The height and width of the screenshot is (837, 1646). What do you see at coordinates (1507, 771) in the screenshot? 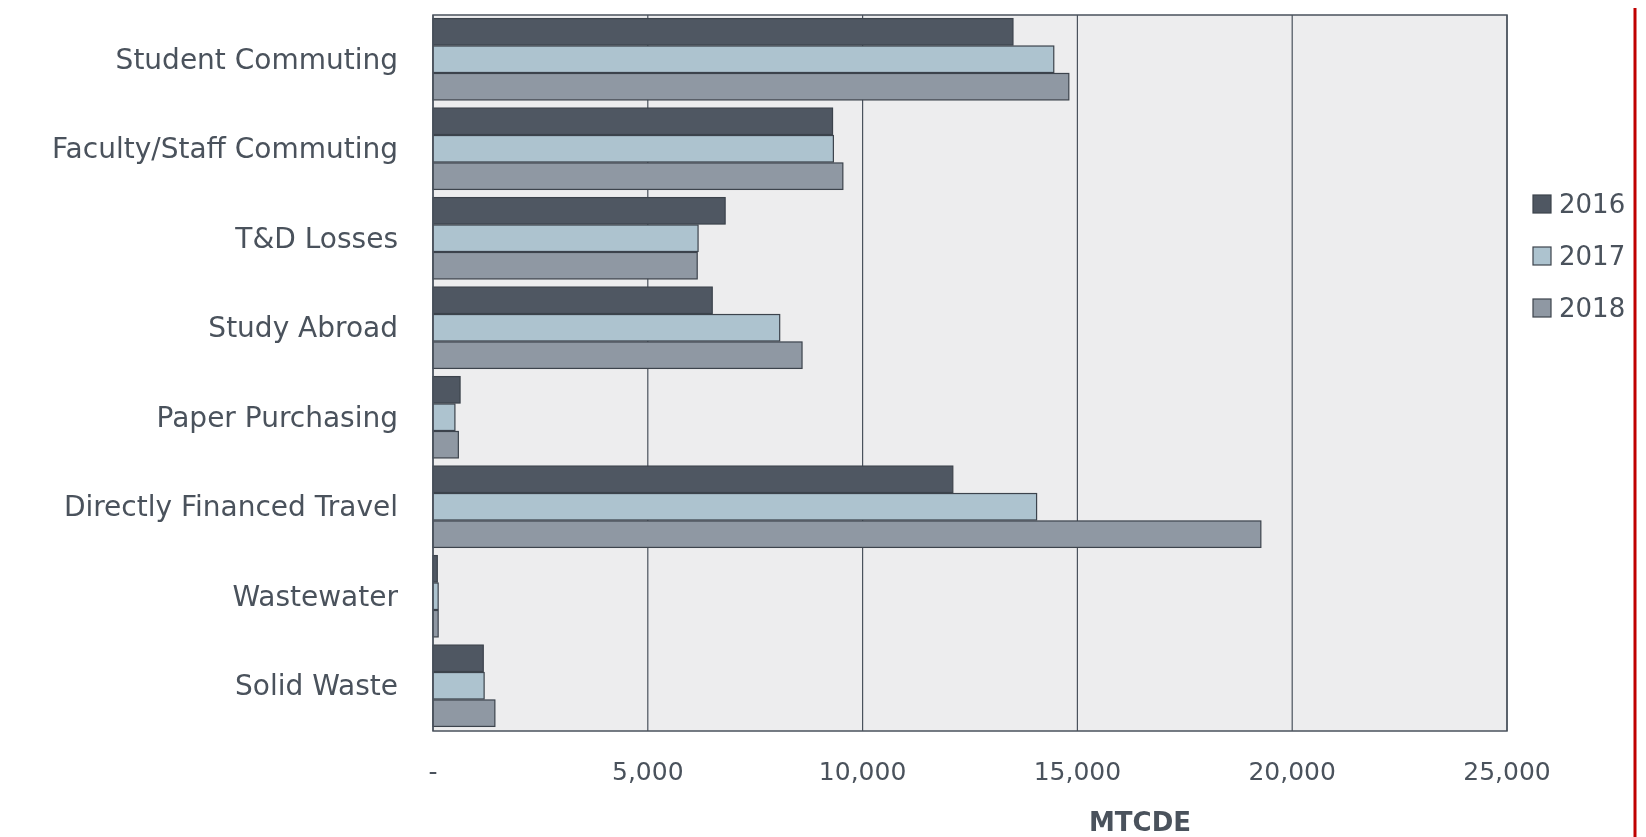
I see `x-tick-label: 25,000` at bounding box center [1507, 771].